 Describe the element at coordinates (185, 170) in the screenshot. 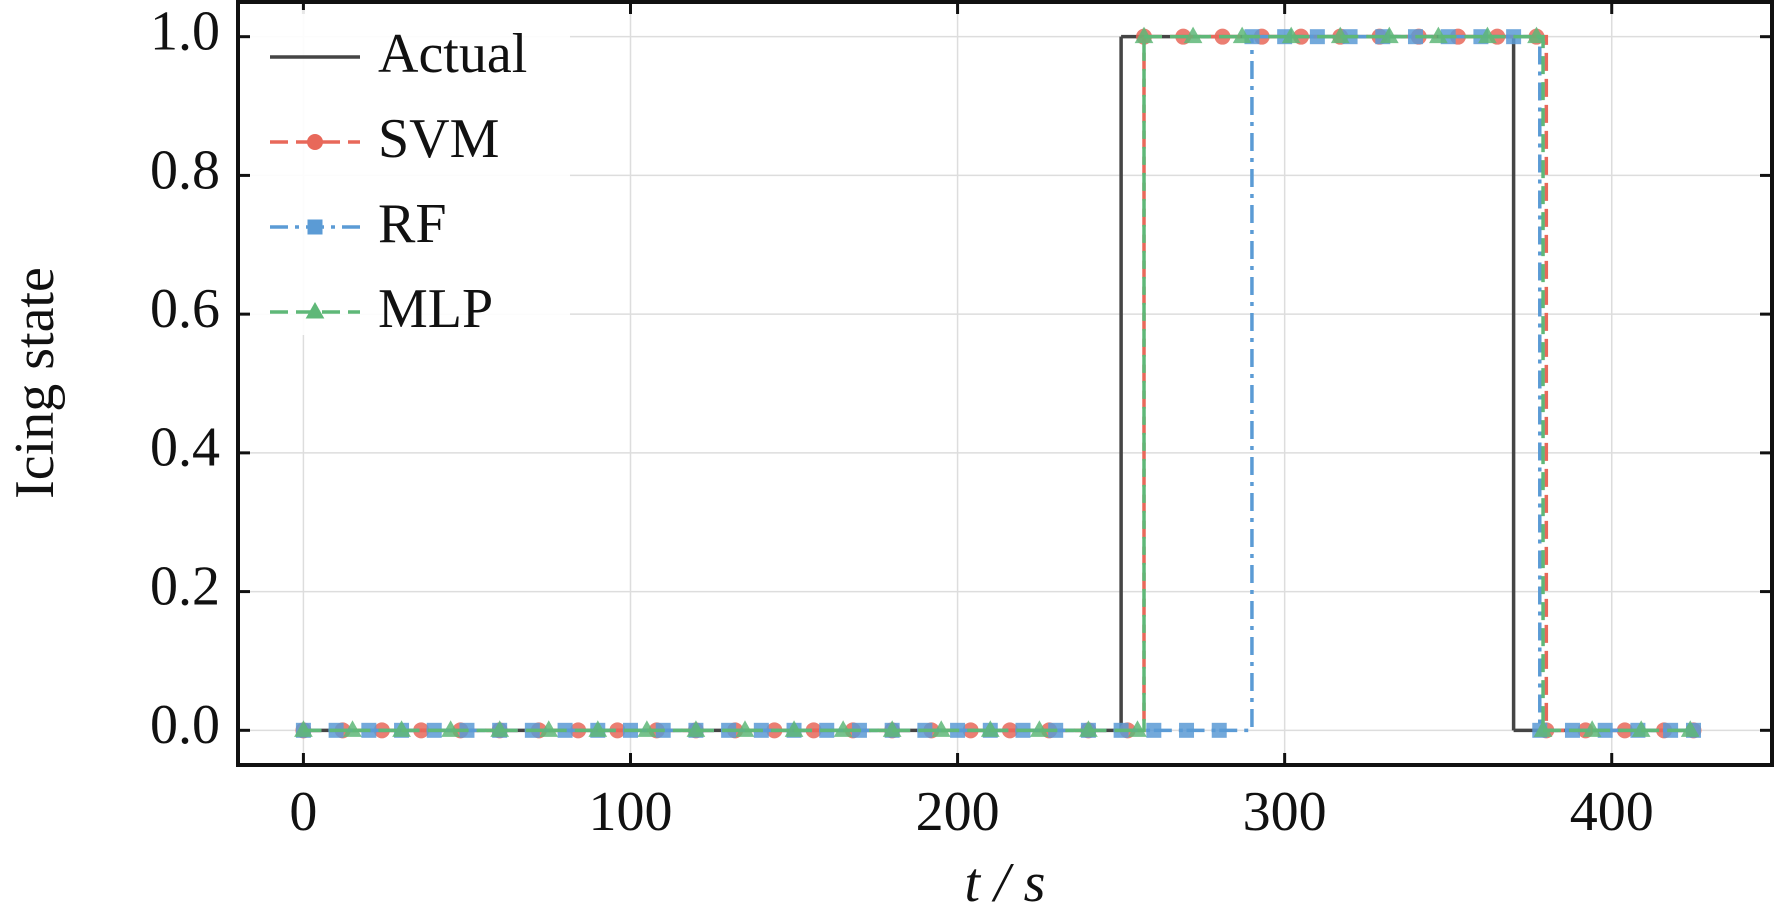

I see `y-tick-label: 0.8` at that location.